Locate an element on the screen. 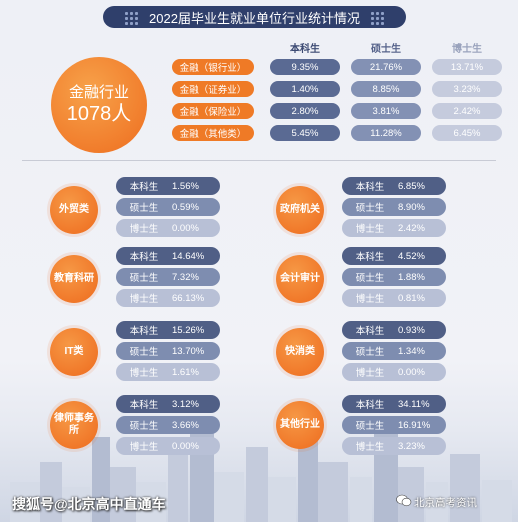 The image size is (518, 522). pill-value: 16.91% is located at coordinates (414, 425).